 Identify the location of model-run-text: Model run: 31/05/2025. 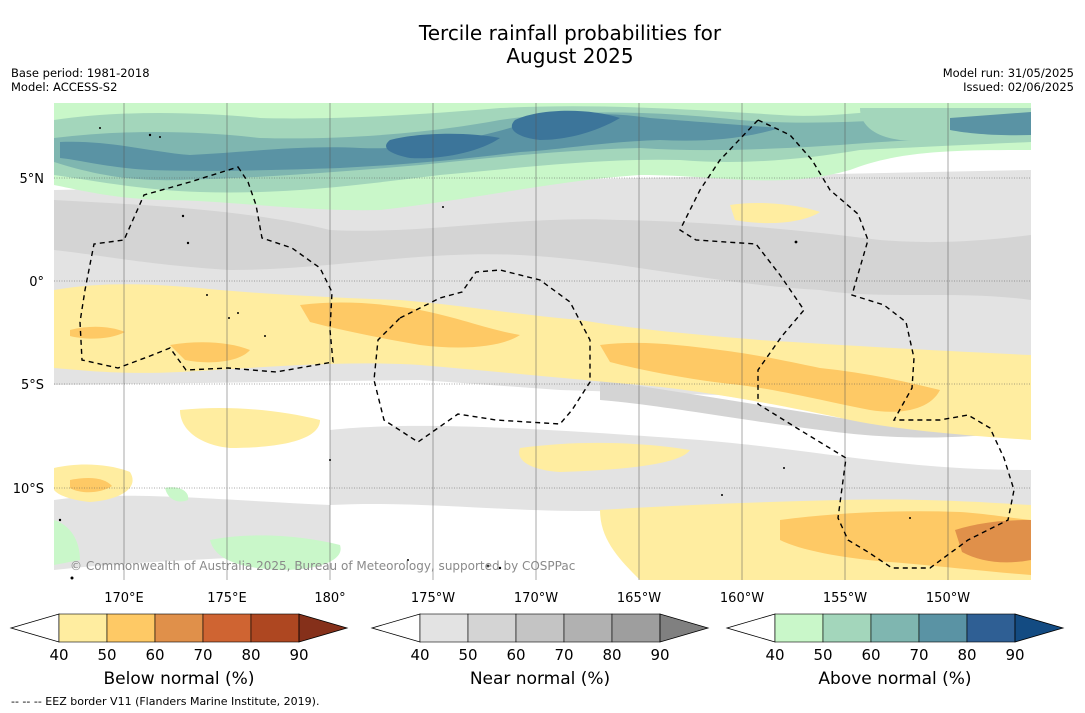
(1008, 73).